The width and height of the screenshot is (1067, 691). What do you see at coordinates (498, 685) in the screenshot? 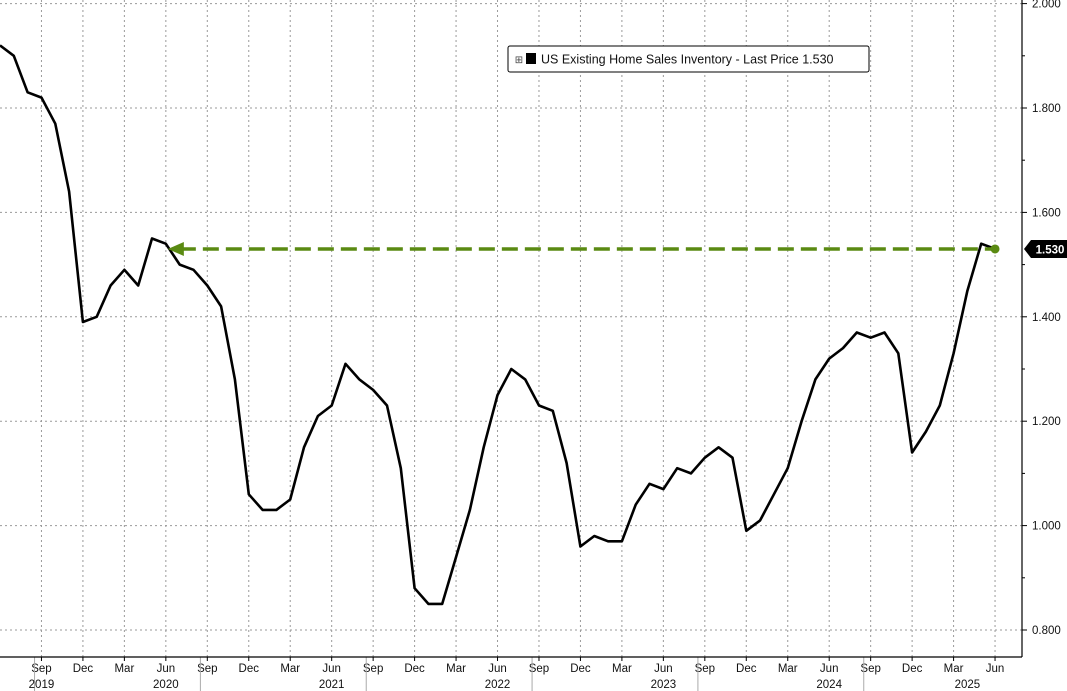
I see `x-year-label: 2022` at bounding box center [498, 685].